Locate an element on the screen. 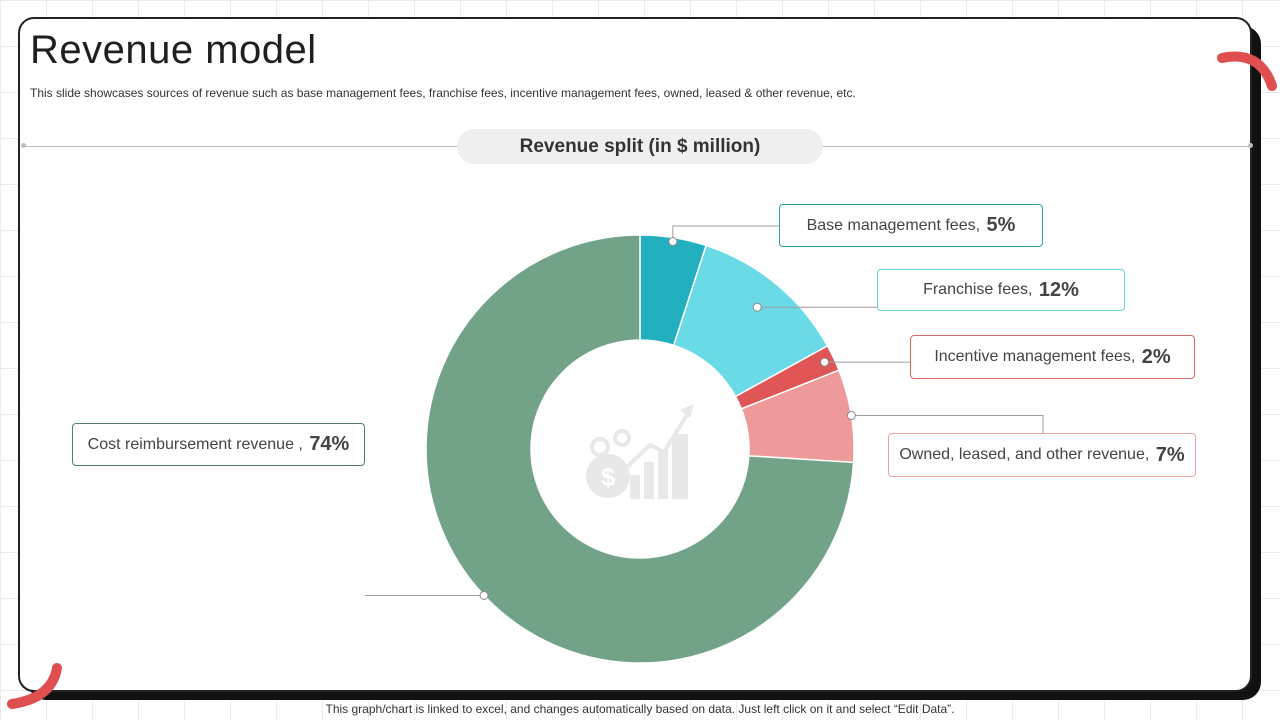 The image size is (1280, 720). label-franchise-fees: Franchise fees, 12% is located at coordinates (1001, 290).